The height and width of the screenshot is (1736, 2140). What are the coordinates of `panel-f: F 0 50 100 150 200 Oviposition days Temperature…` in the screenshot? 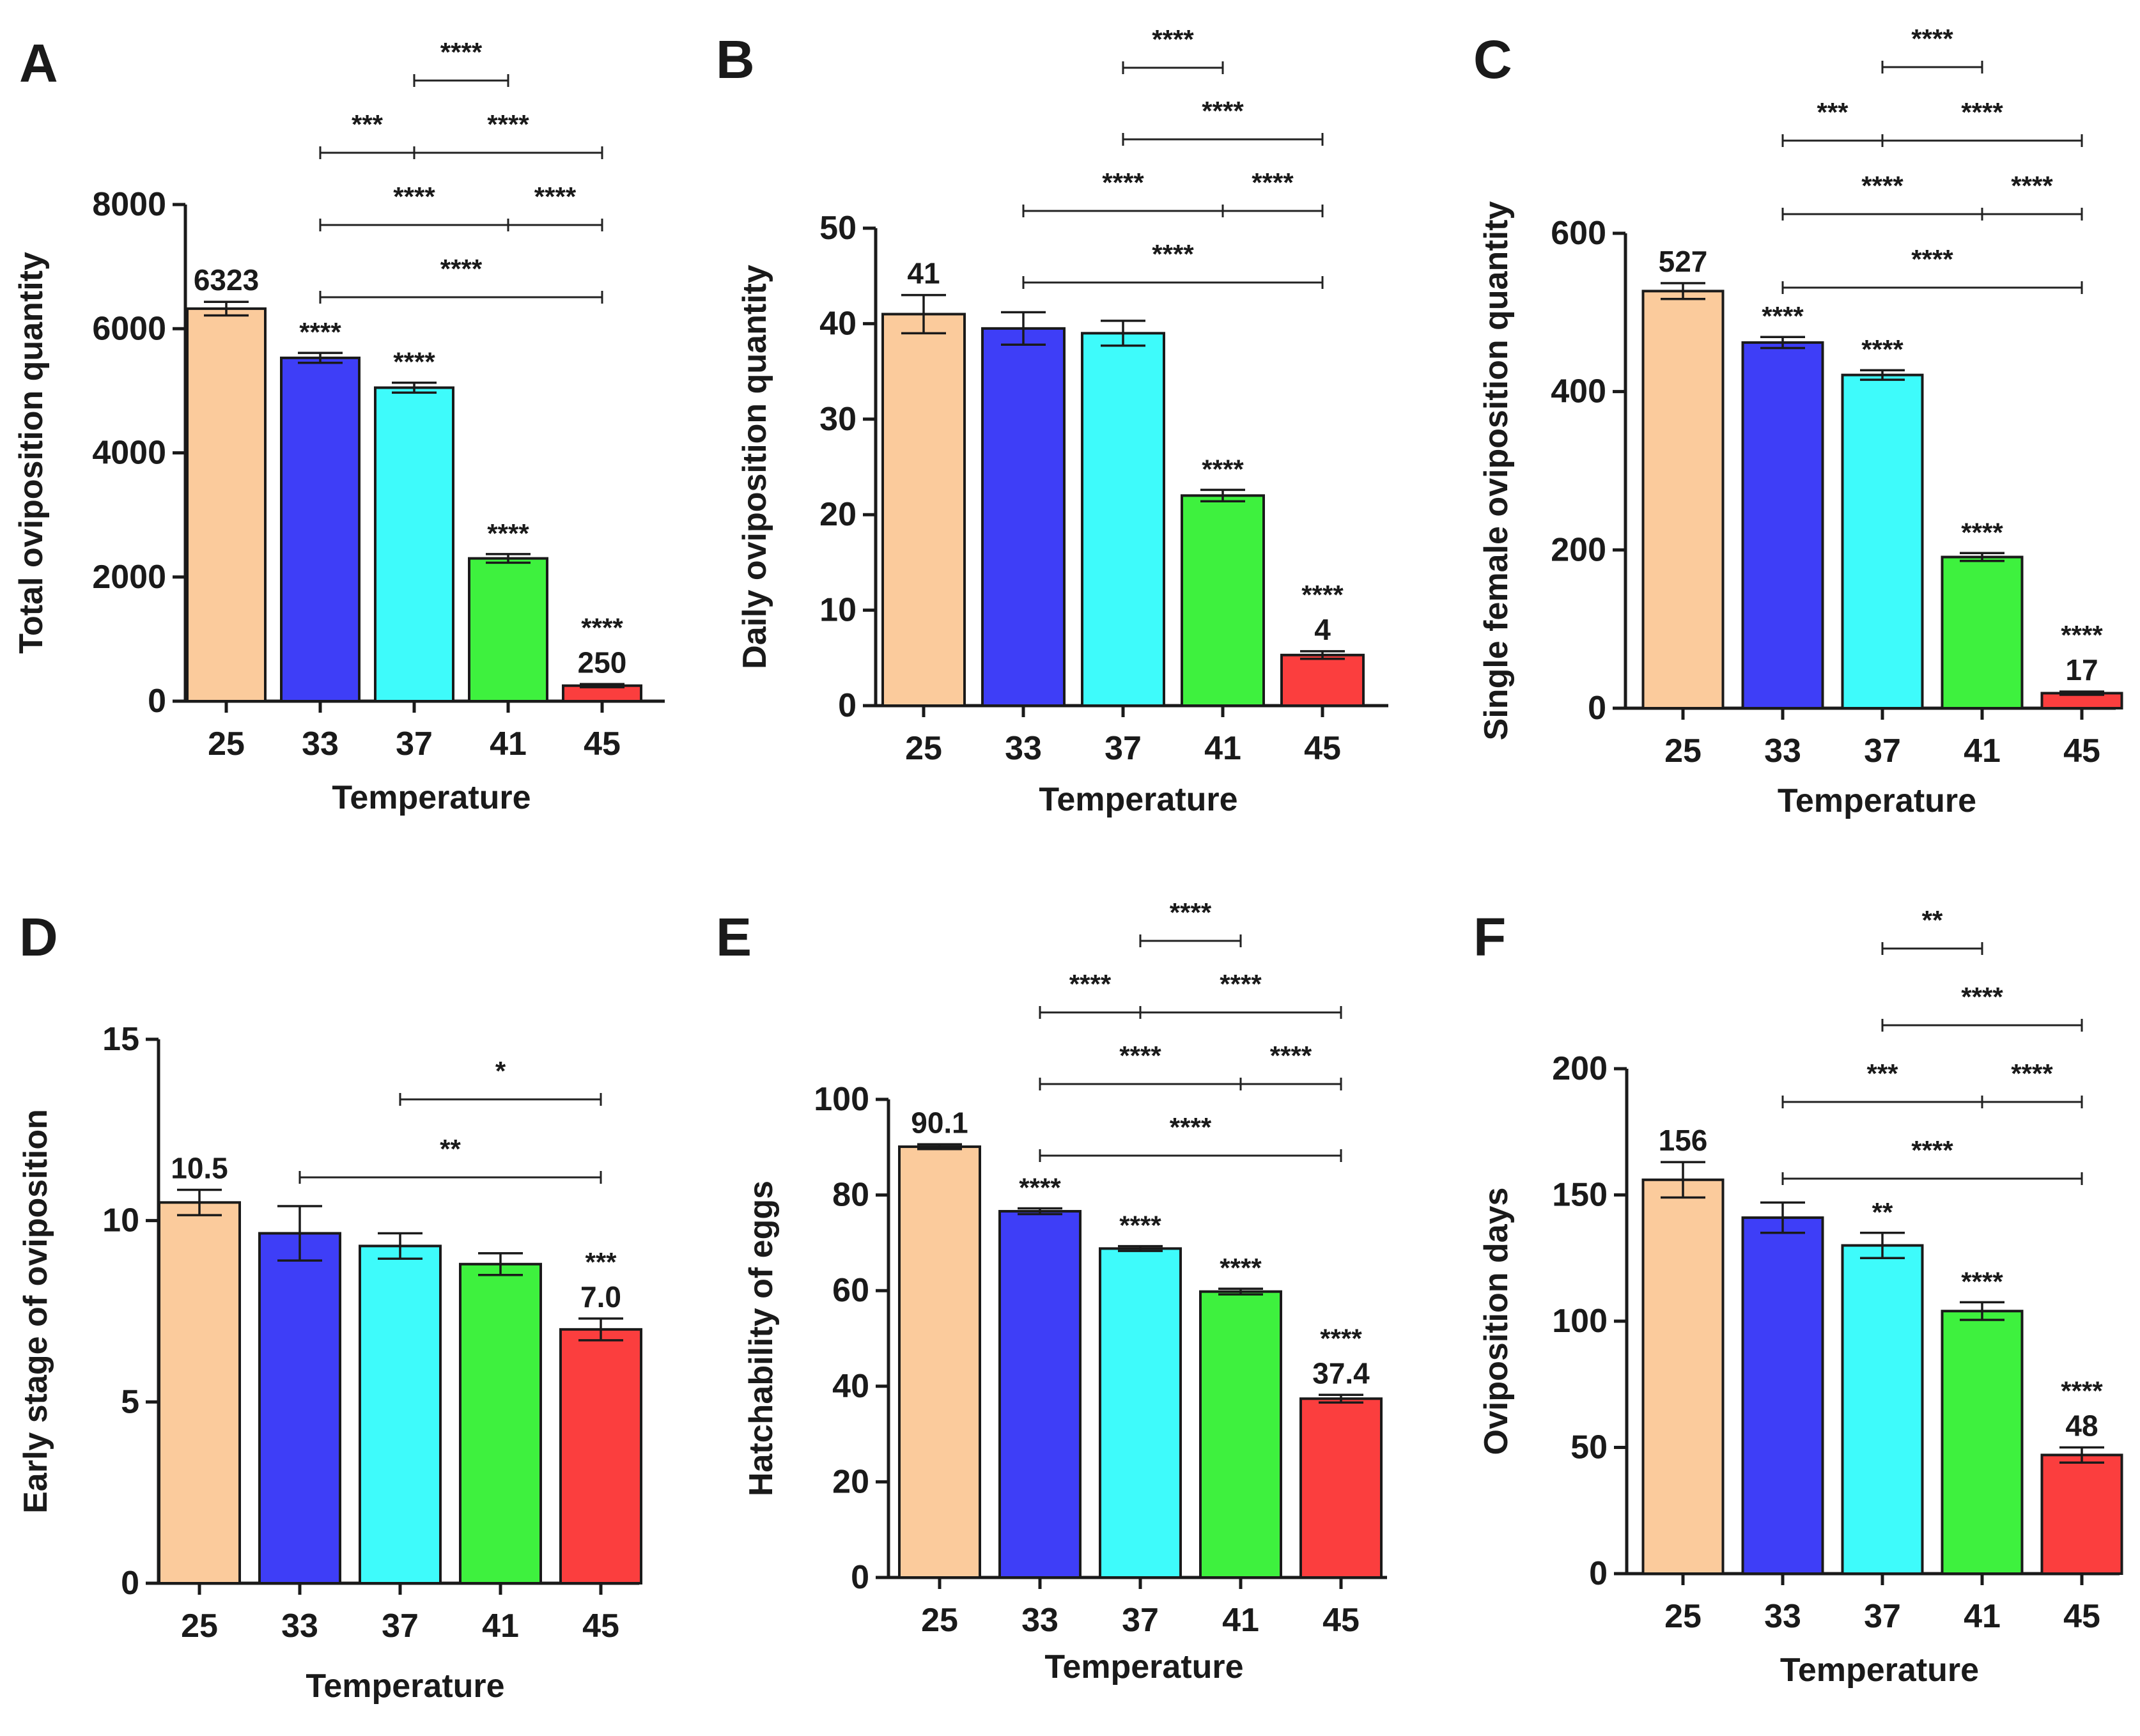 It's located at (1798, 1297).